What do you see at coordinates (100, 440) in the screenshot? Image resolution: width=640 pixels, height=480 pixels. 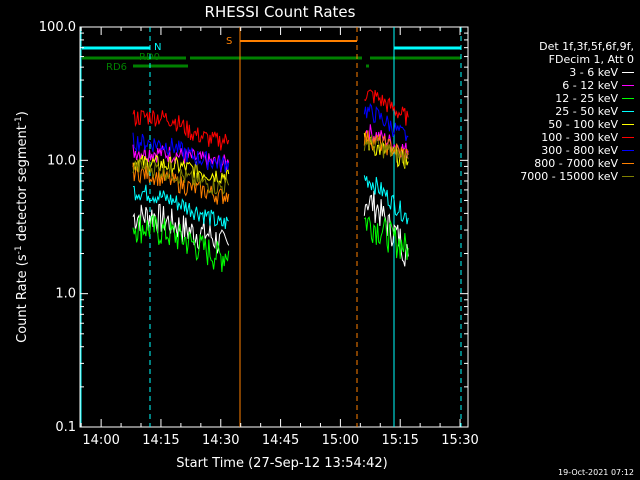 I see `x-tick-label: 14:00` at bounding box center [100, 440].